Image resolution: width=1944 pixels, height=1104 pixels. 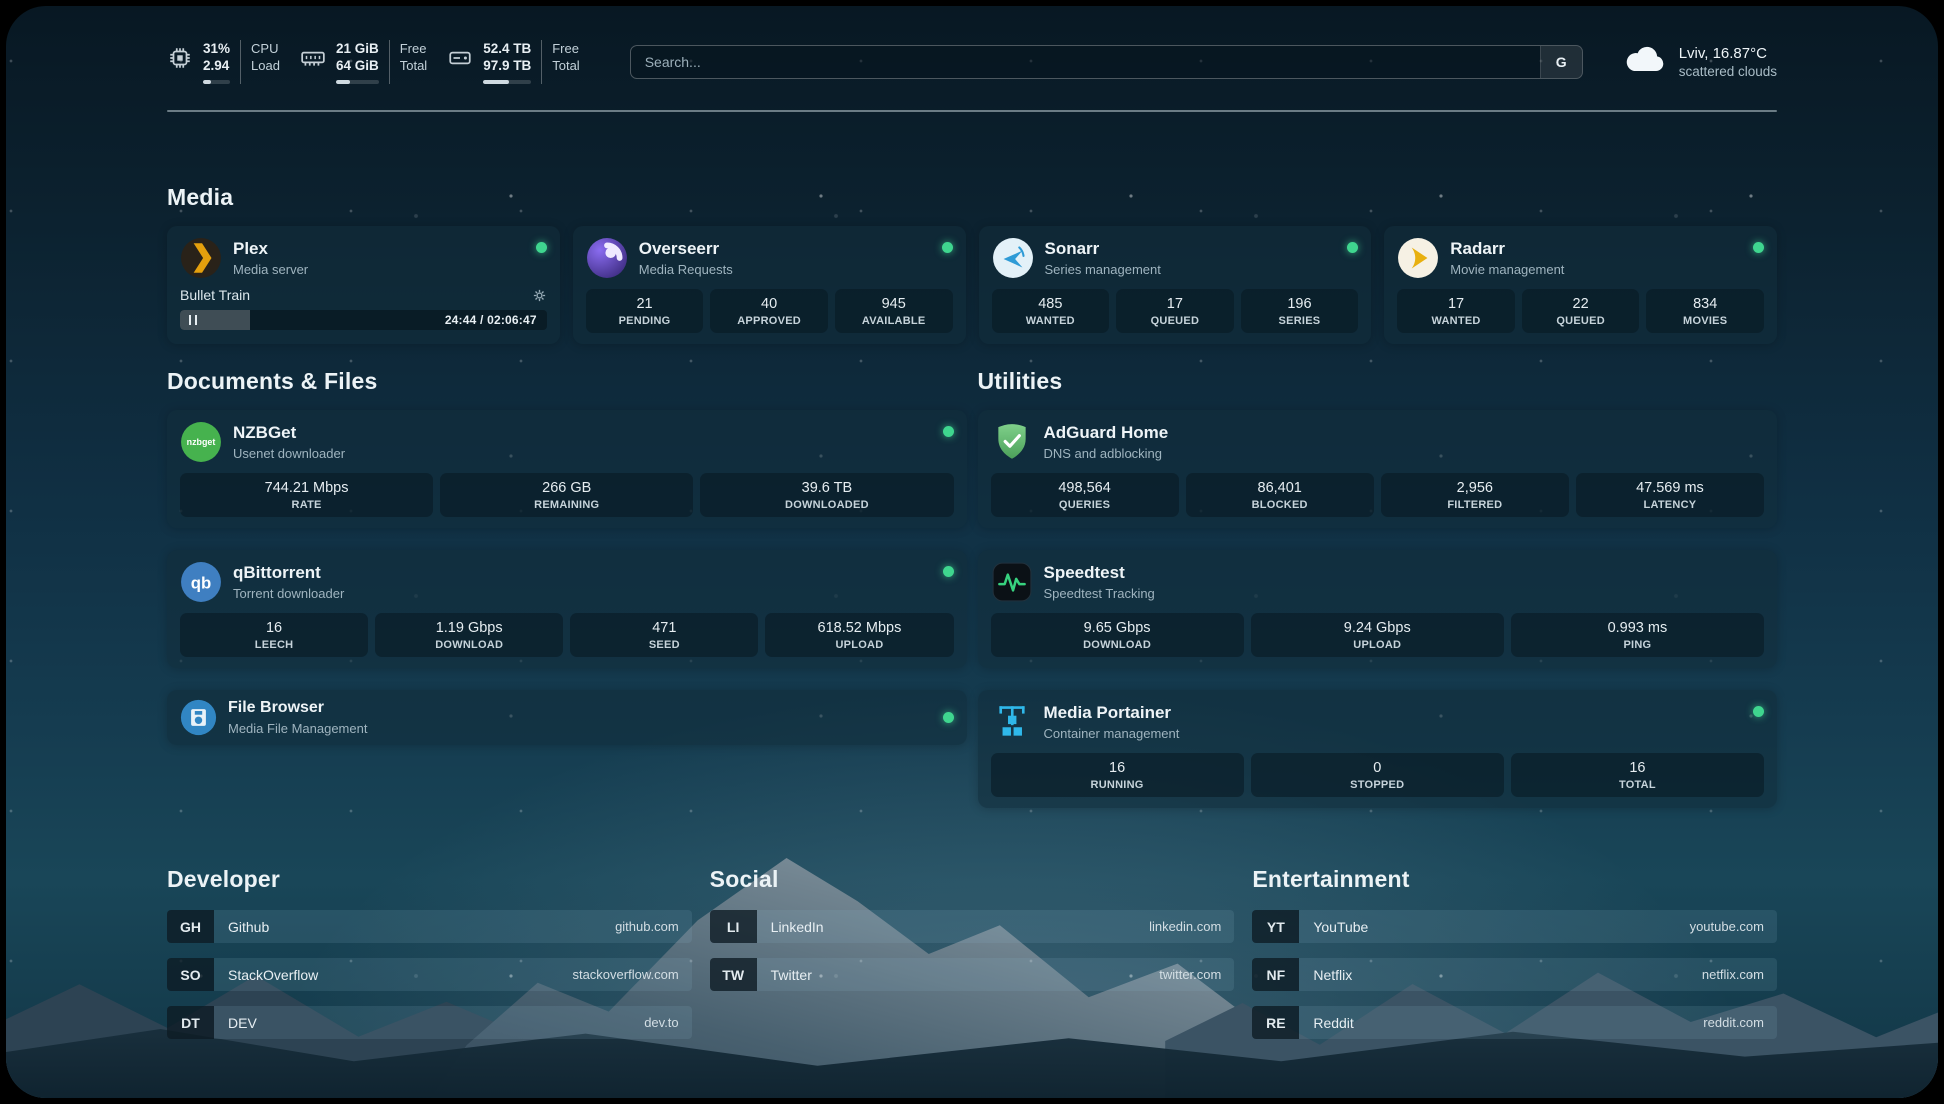 What do you see at coordinates (271, 269) in the screenshot?
I see `app-desc: Media server` at bounding box center [271, 269].